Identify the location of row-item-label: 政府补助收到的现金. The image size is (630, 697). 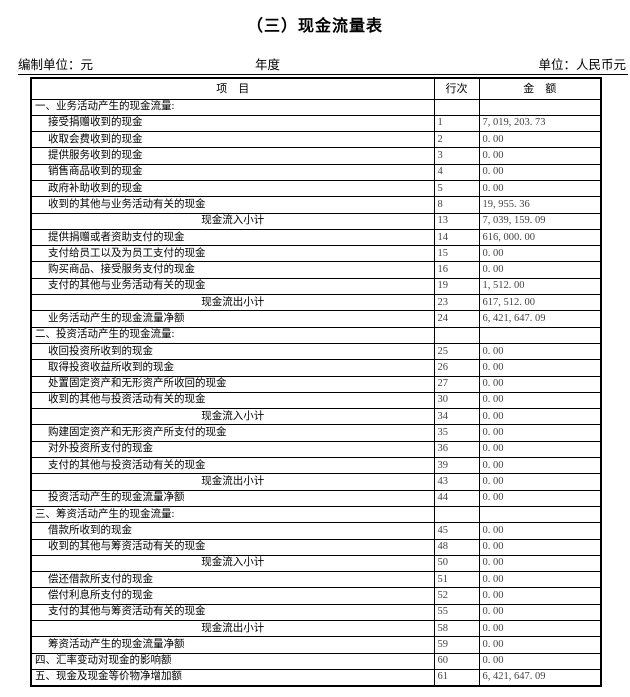
(232, 188).